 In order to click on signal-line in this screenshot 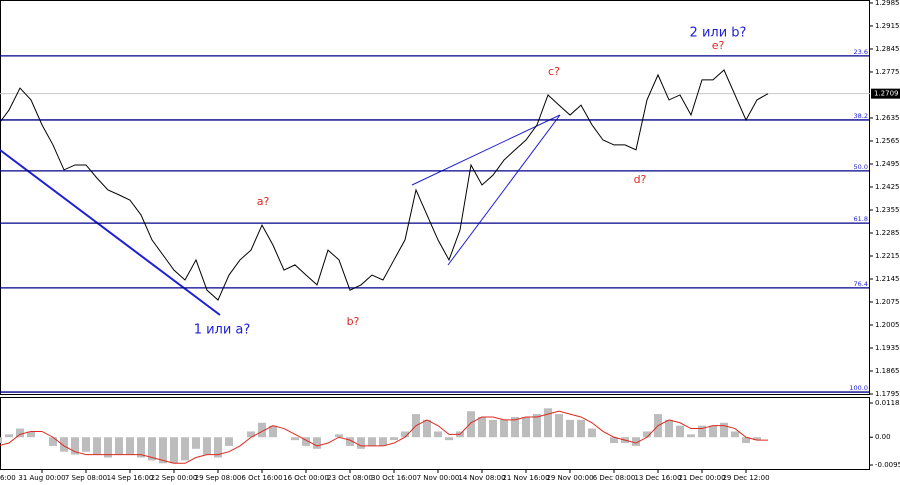, I will do `click(384, 437)`.